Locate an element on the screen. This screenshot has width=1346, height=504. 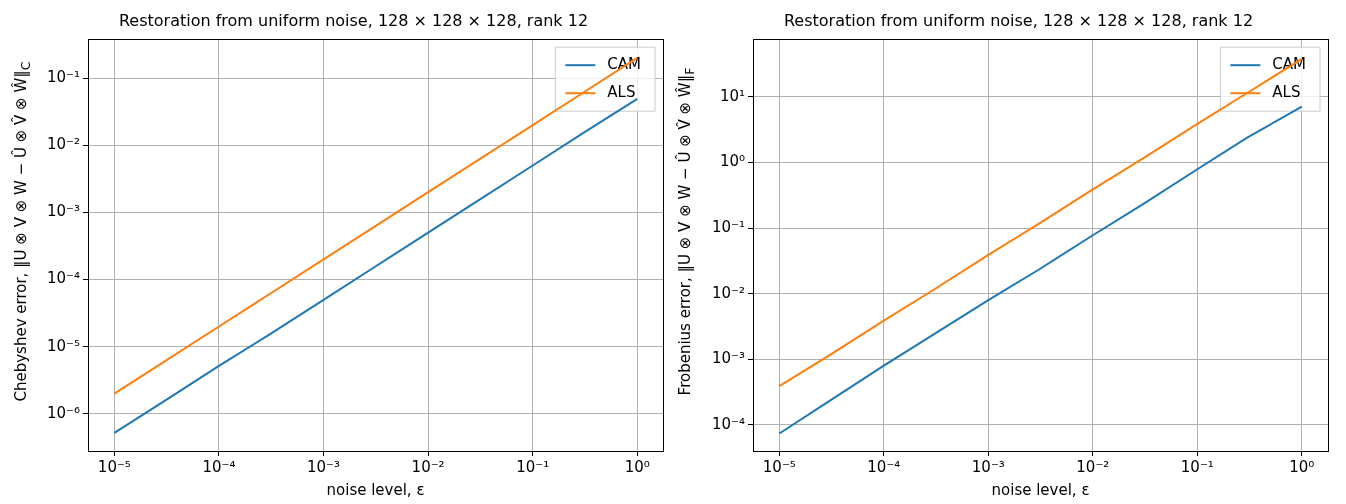
y-tick-label: 10⁰ is located at coordinates (732, 161).